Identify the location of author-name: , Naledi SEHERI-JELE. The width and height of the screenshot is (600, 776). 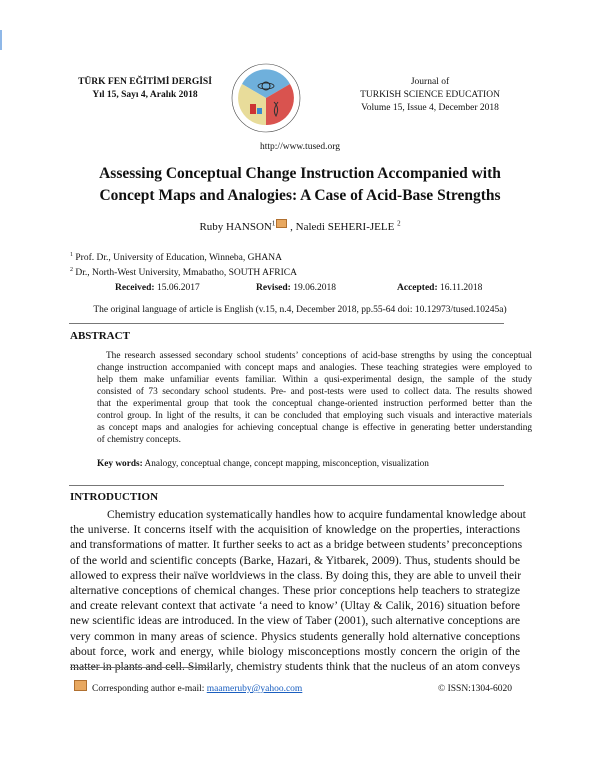
(342, 227).